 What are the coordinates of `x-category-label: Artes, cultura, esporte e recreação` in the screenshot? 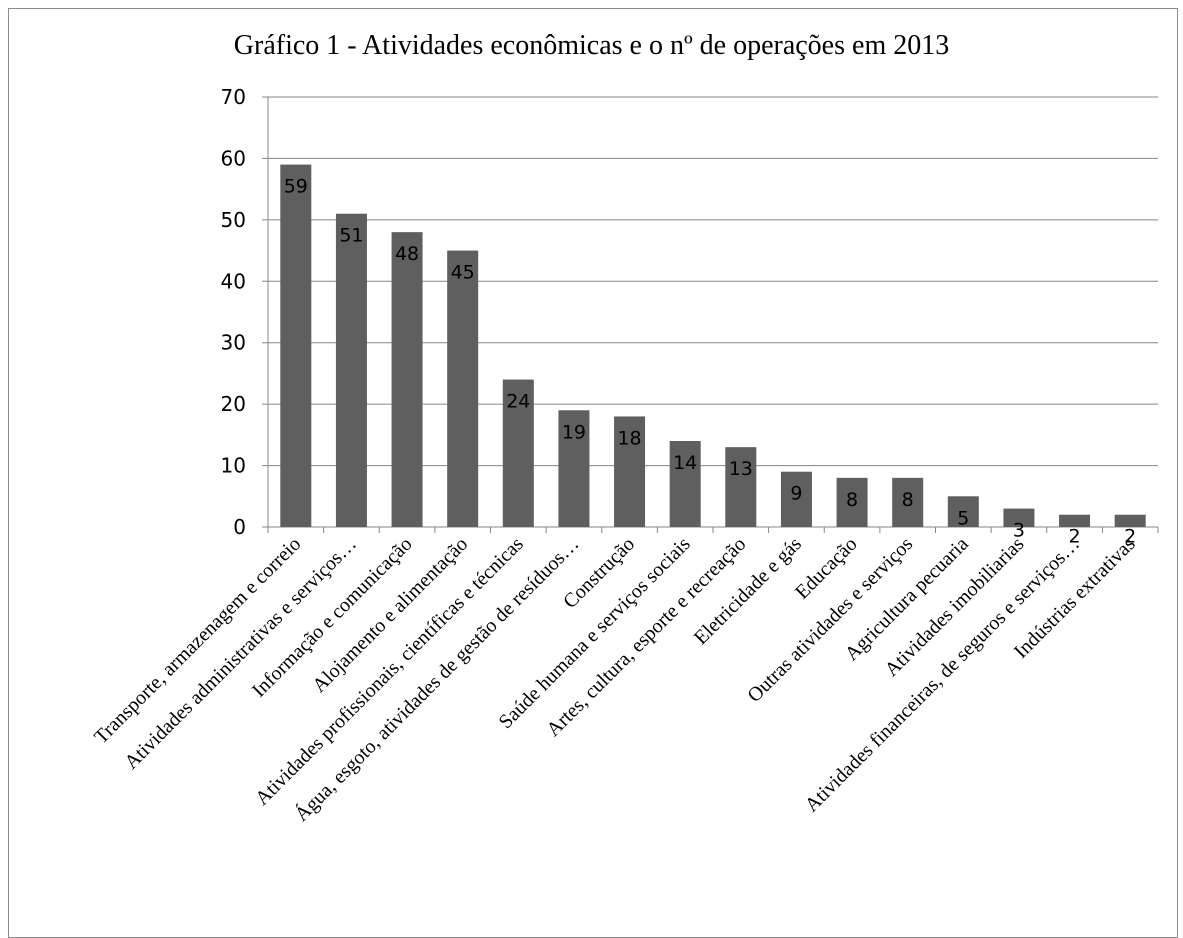 It's located at (646, 637).